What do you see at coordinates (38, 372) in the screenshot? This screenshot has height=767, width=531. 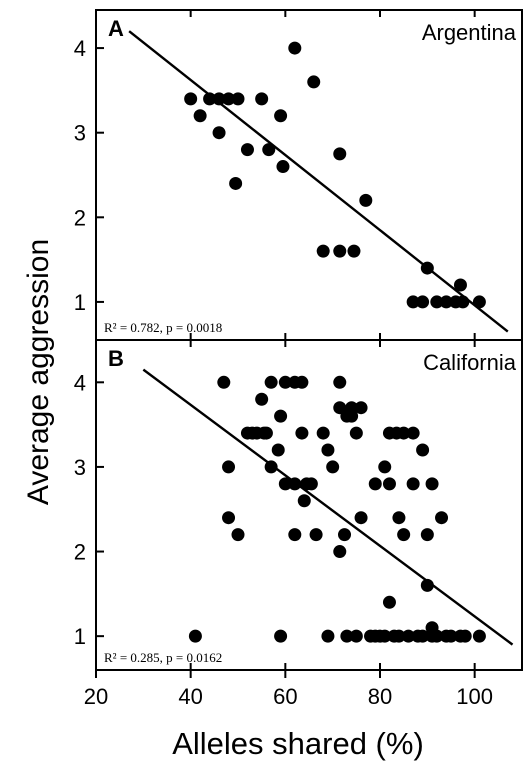 I see `y-axis-label: Average aggression` at bounding box center [38, 372].